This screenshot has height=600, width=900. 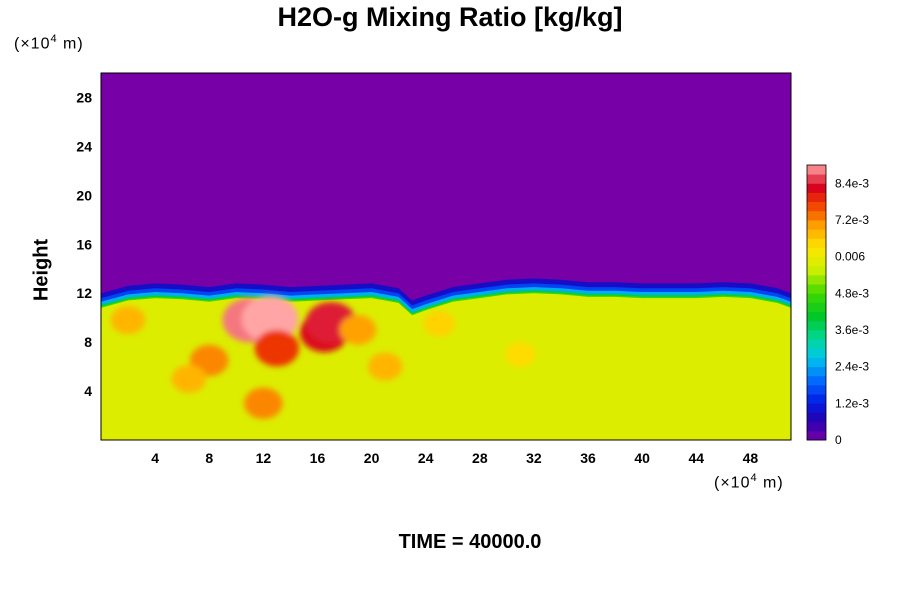 What do you see at coordinates (323, 357) in the screenshot?
I see `moist-patches` at bounding box center [323, 357].